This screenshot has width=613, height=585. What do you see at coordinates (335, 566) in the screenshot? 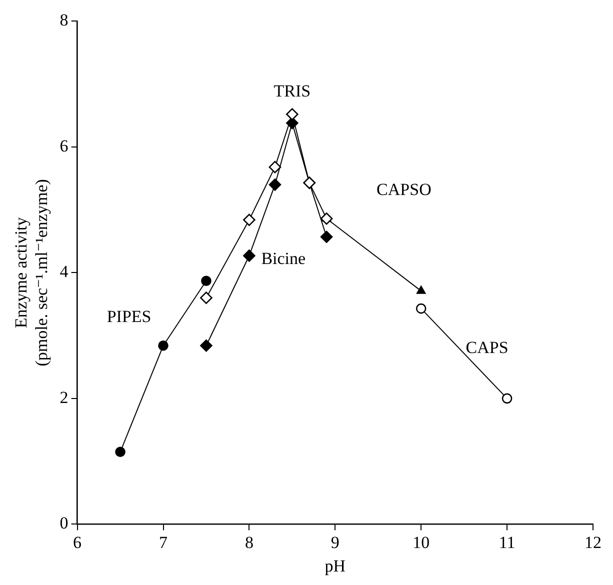
I see `x-axis-title: pH` at bounding box center [335, 566].